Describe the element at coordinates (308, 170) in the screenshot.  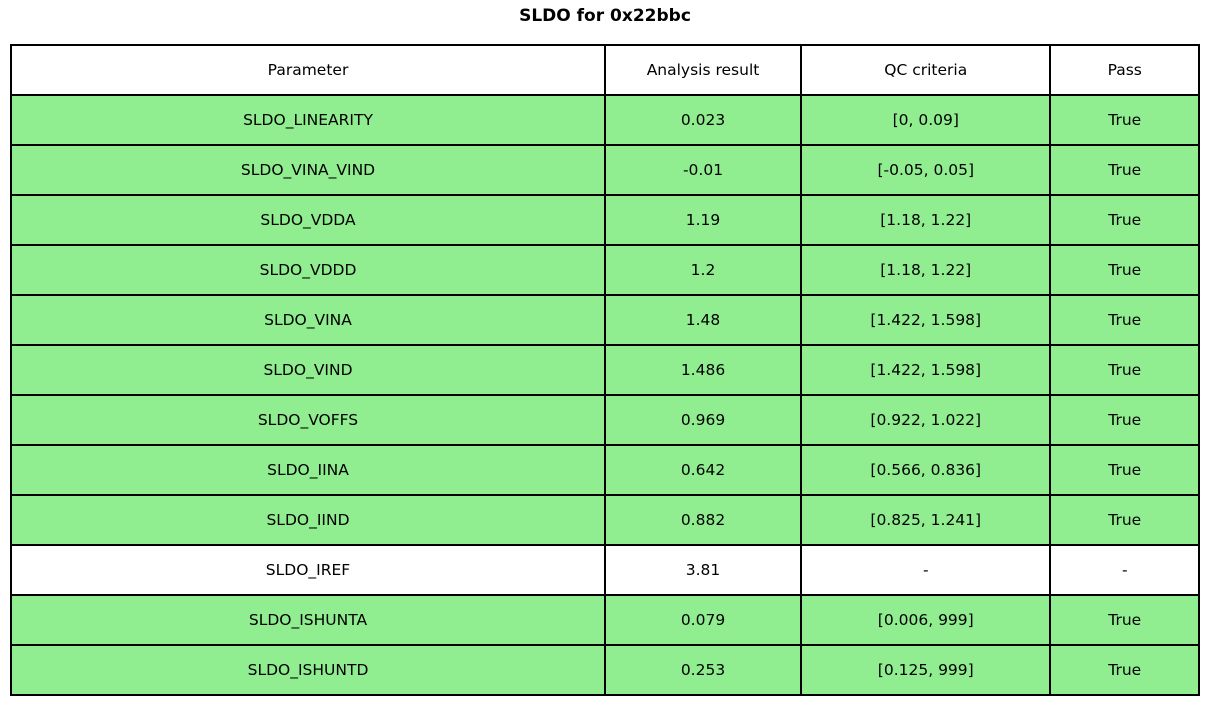
I see `parameter-cell: SLDO_VINA_VIND` at that location.